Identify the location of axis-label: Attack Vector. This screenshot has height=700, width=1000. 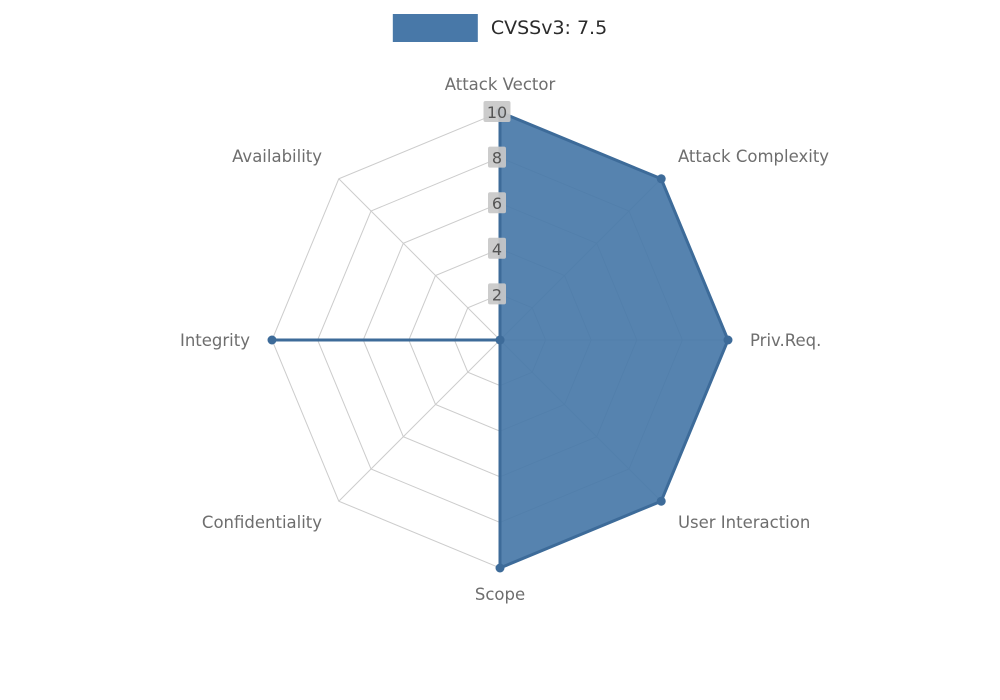
(500, 84).